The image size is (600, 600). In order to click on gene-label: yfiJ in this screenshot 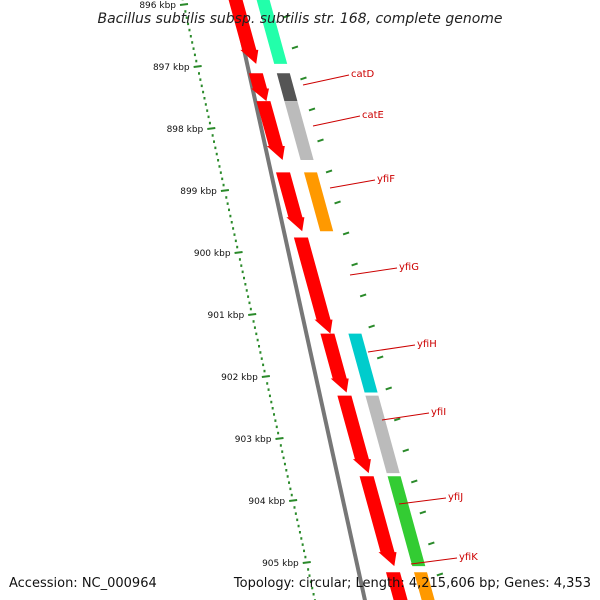, I will do `click(455, 497)`.